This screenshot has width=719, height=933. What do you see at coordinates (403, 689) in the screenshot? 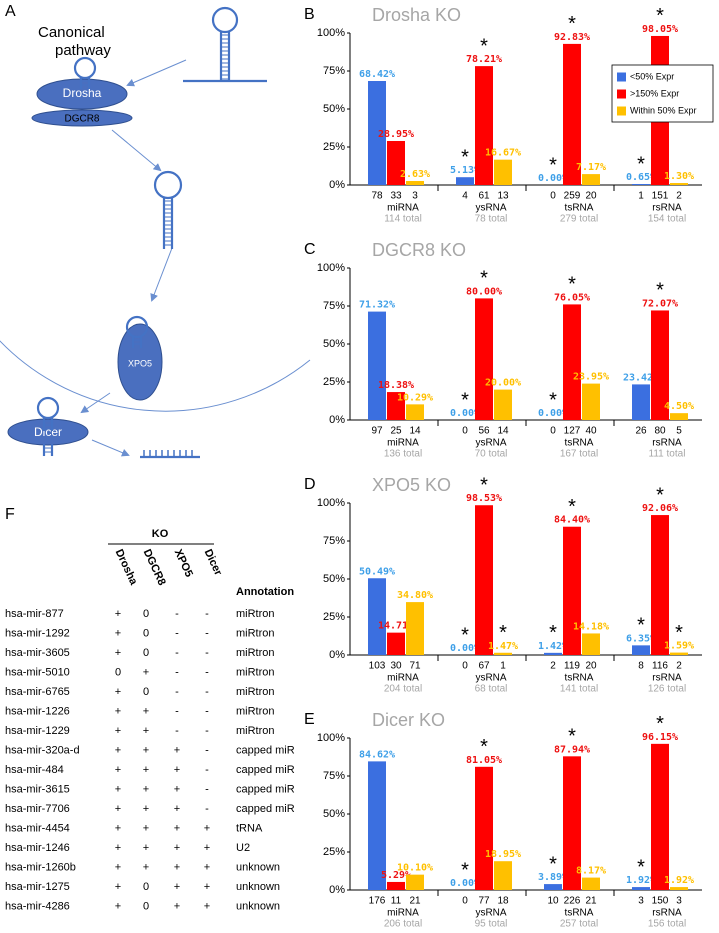
I see `total-label: 204 total` at bounding box center [403, 689].